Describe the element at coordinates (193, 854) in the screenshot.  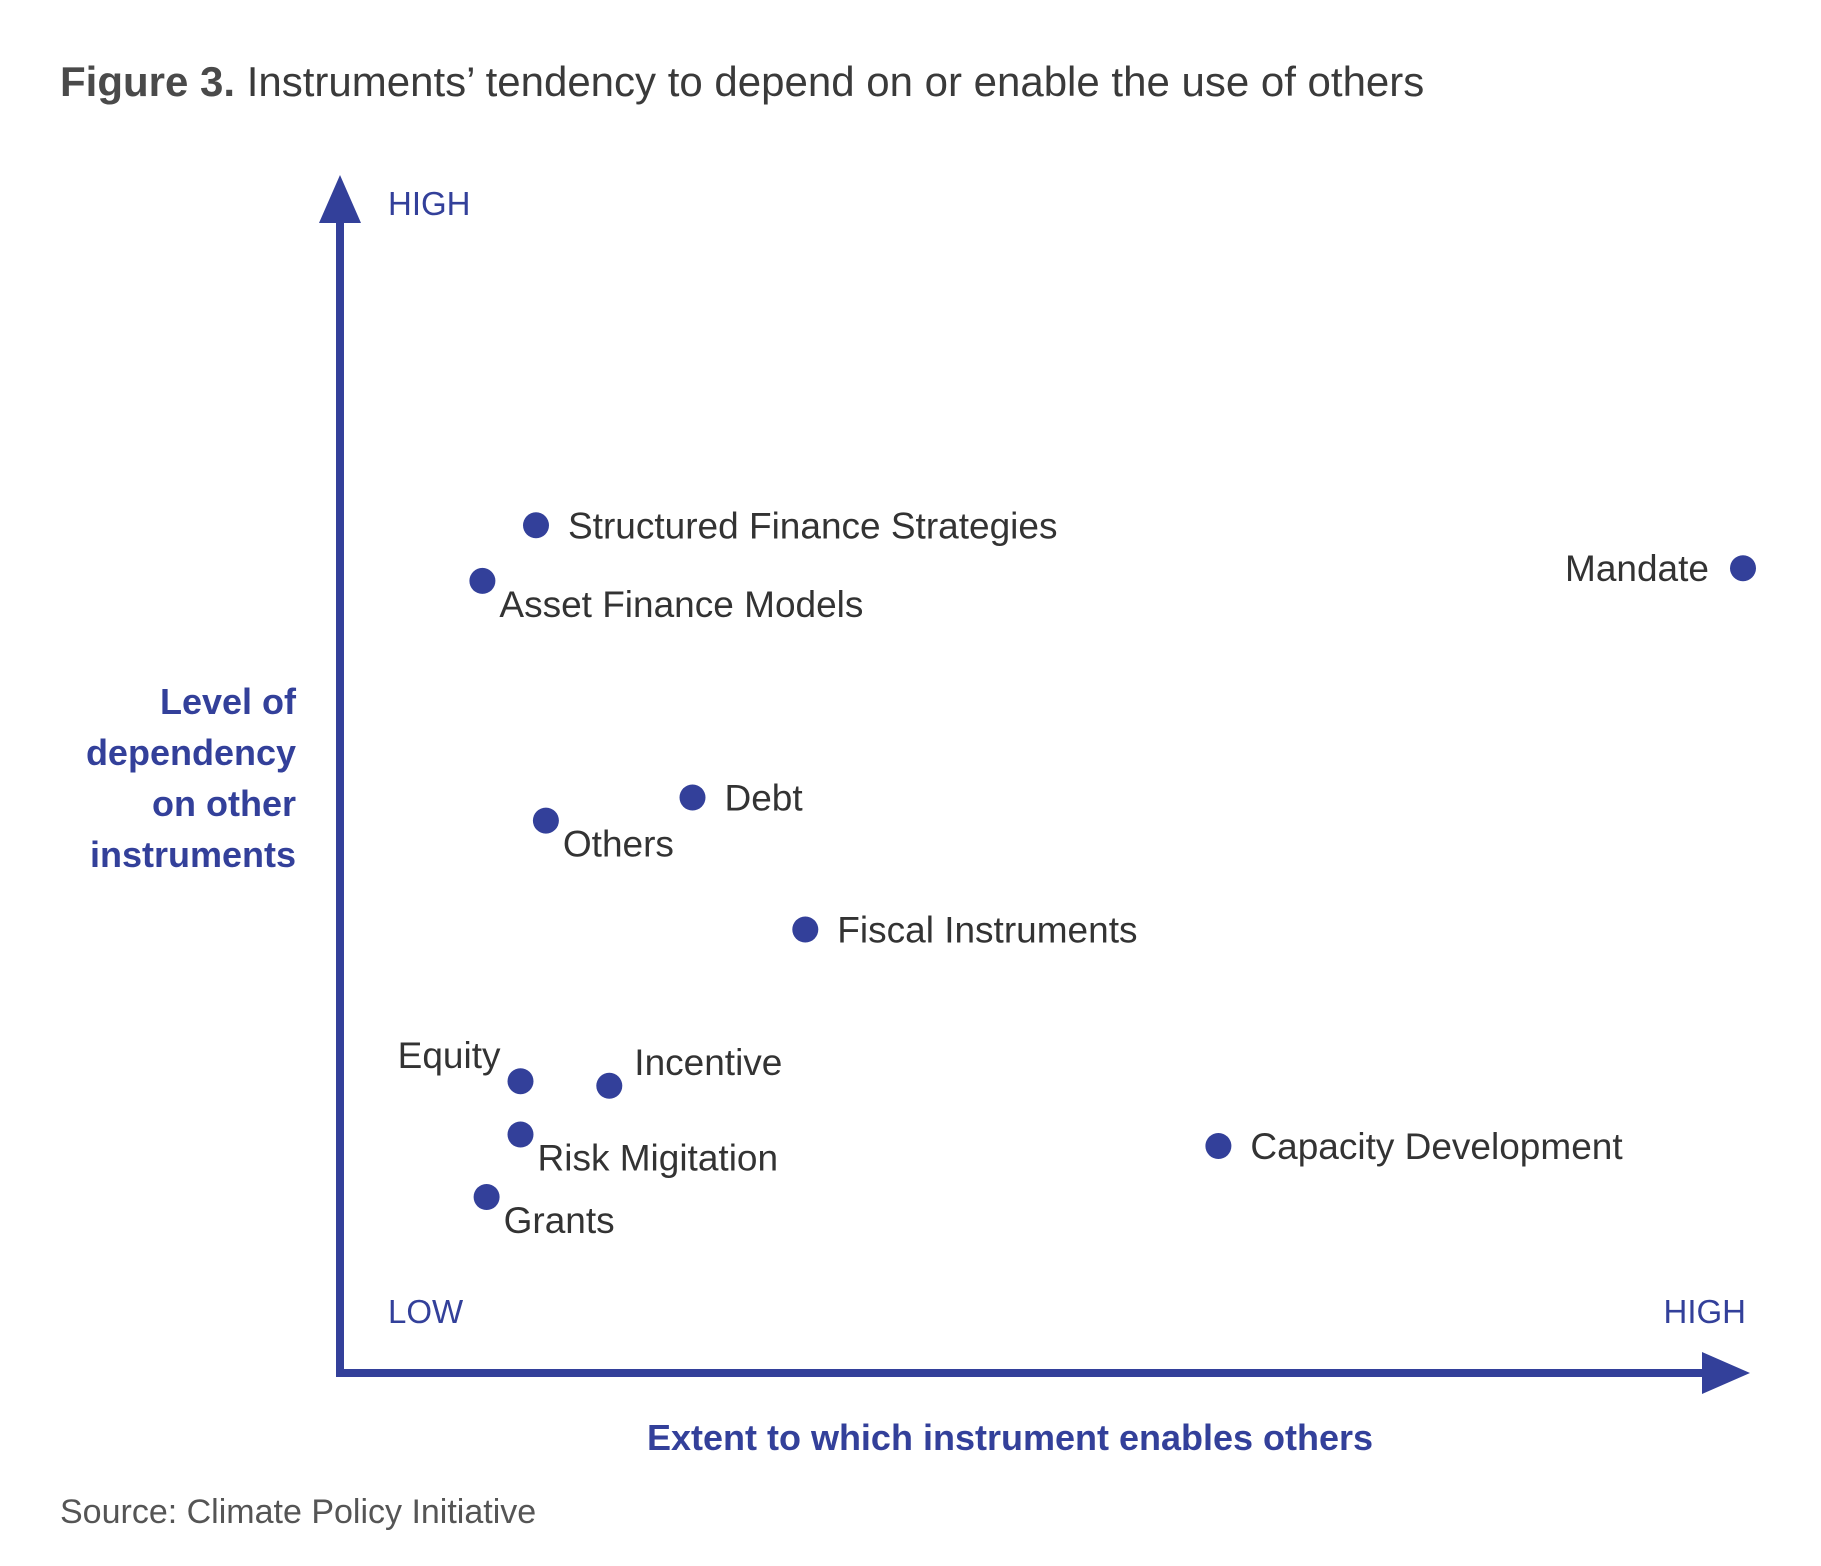
I see `y-axis-title-line: instruments` at that location.